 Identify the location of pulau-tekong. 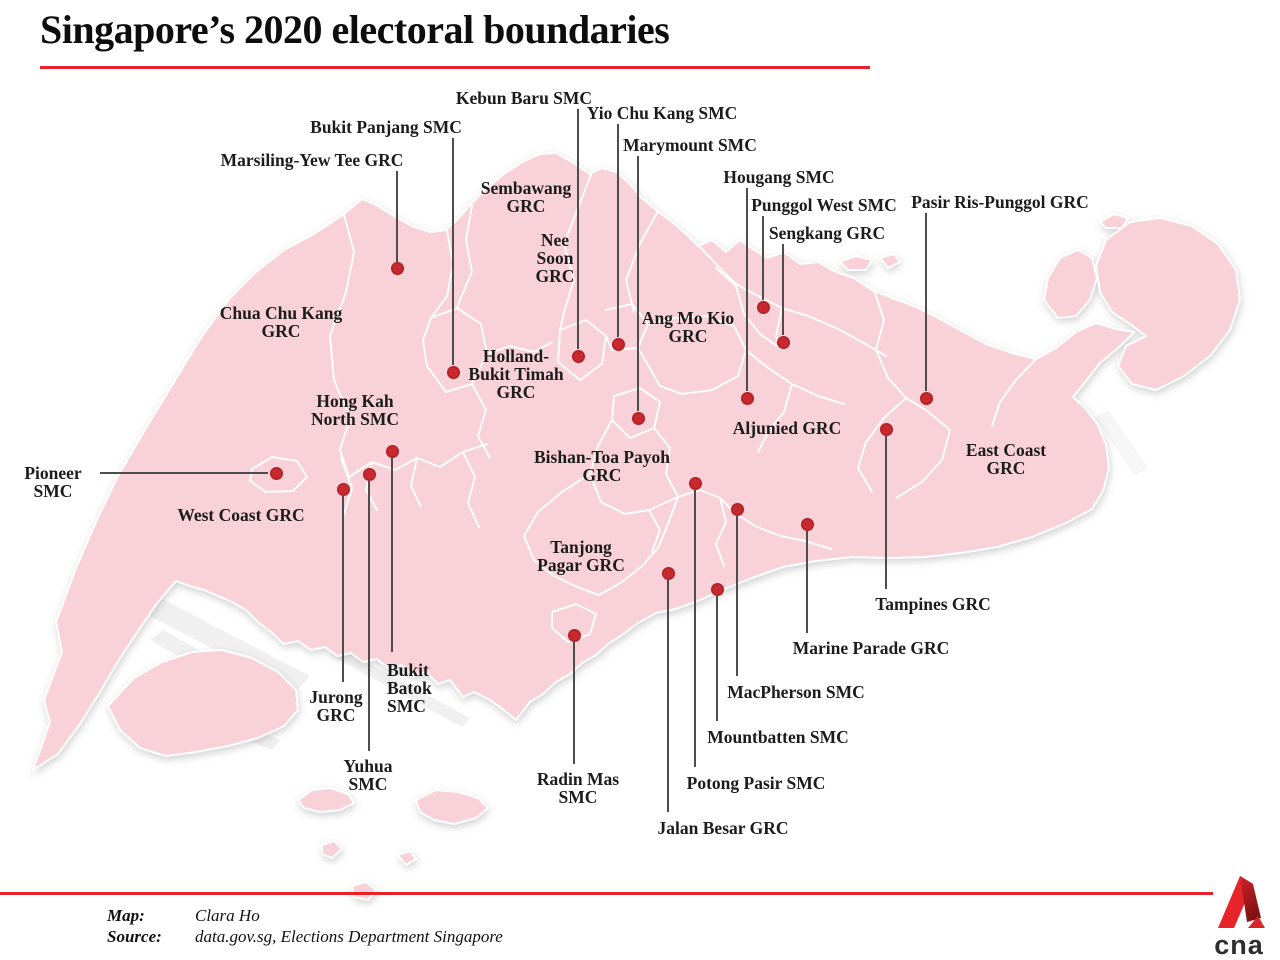
(1168, 304).